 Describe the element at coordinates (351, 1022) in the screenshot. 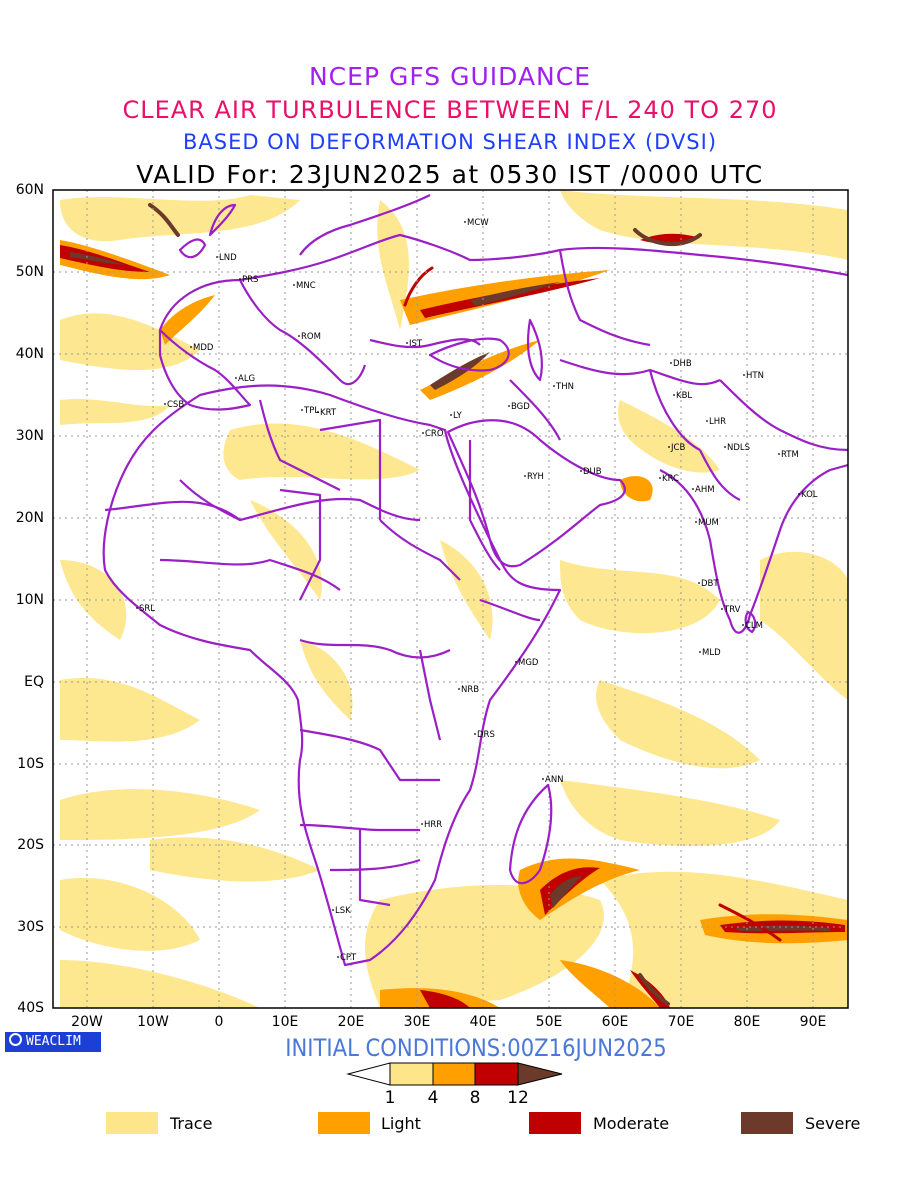

I see `lon-label: 20E` at that location.